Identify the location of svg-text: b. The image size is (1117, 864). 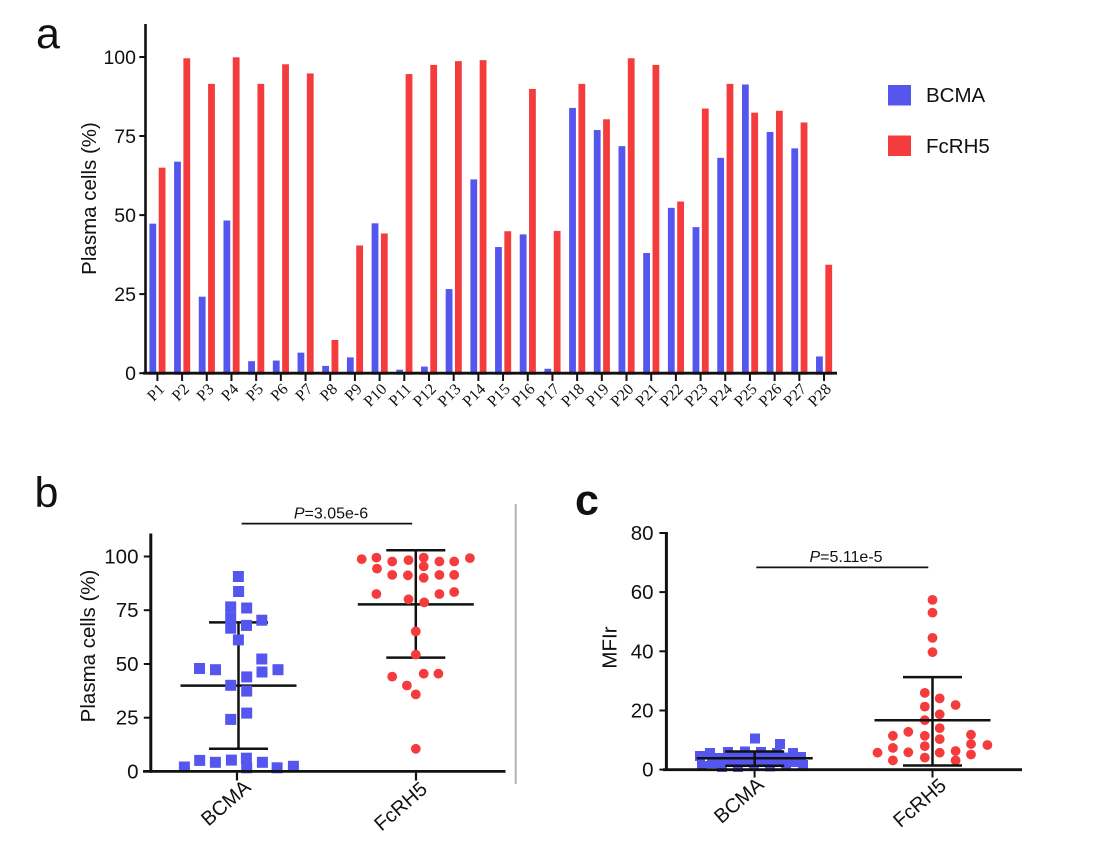
(47, 493).